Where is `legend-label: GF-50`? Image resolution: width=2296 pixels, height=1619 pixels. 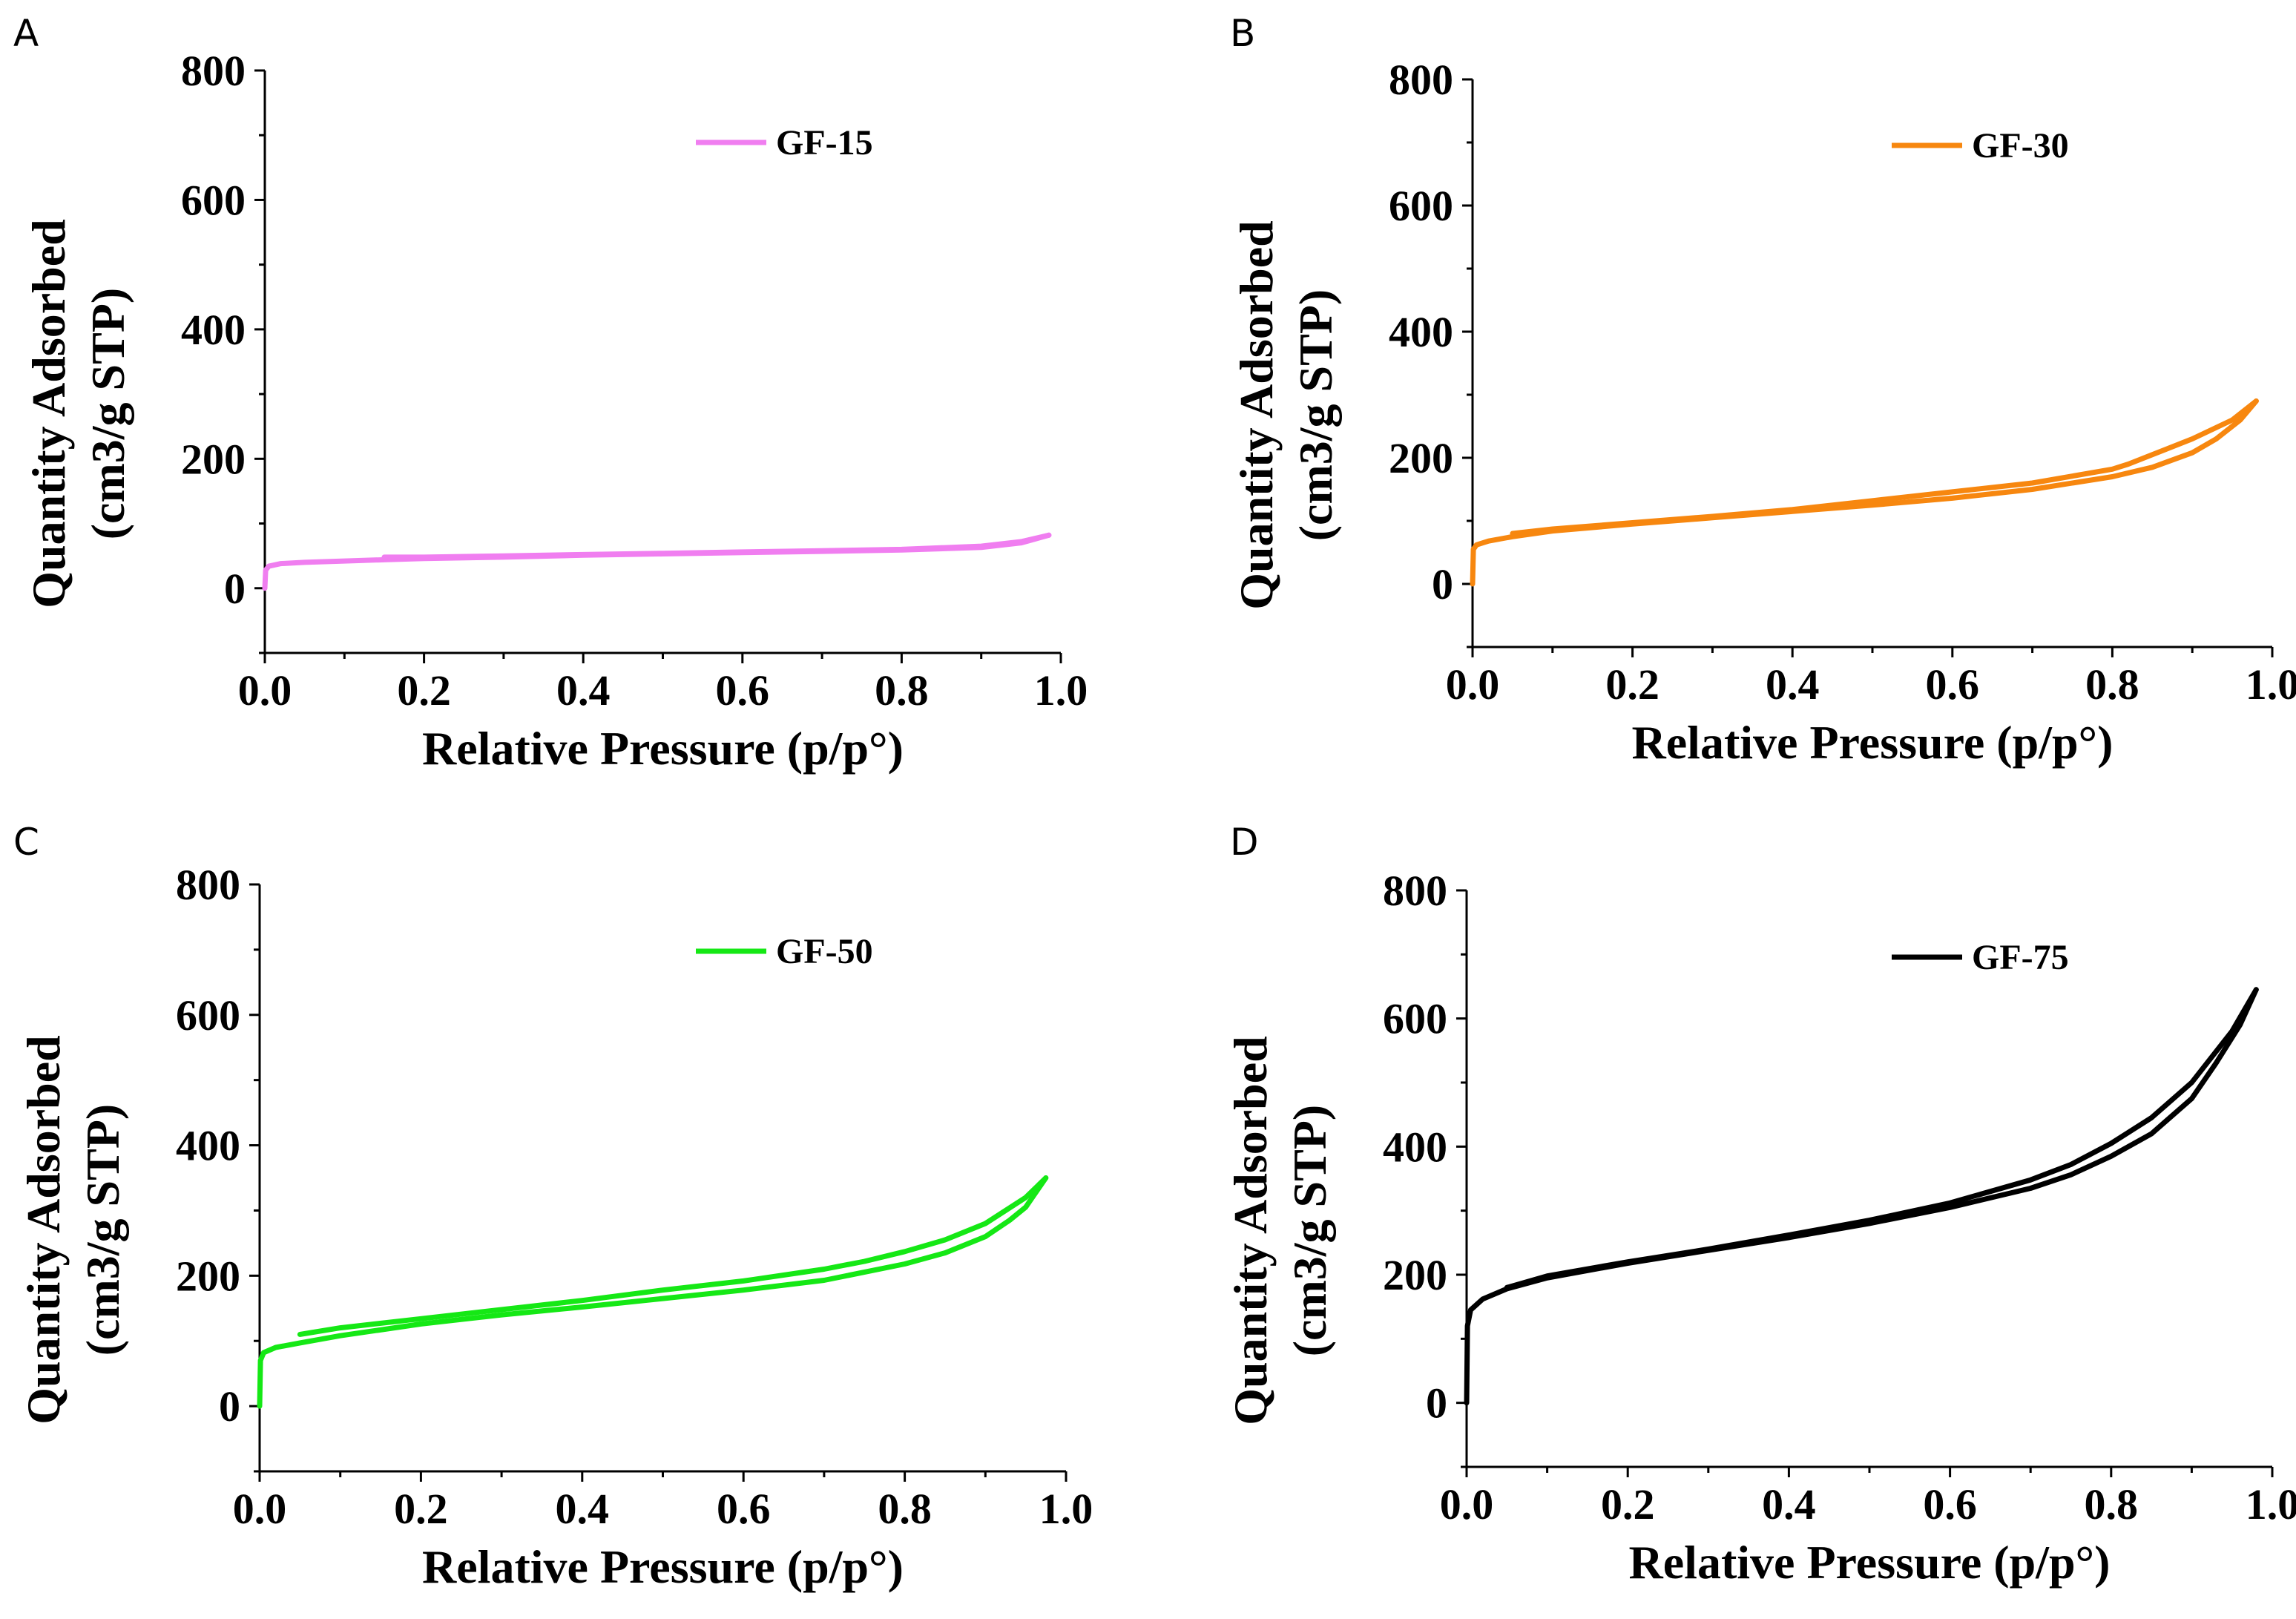 legend-label: GF-50 is located at coordinates (824, 952).